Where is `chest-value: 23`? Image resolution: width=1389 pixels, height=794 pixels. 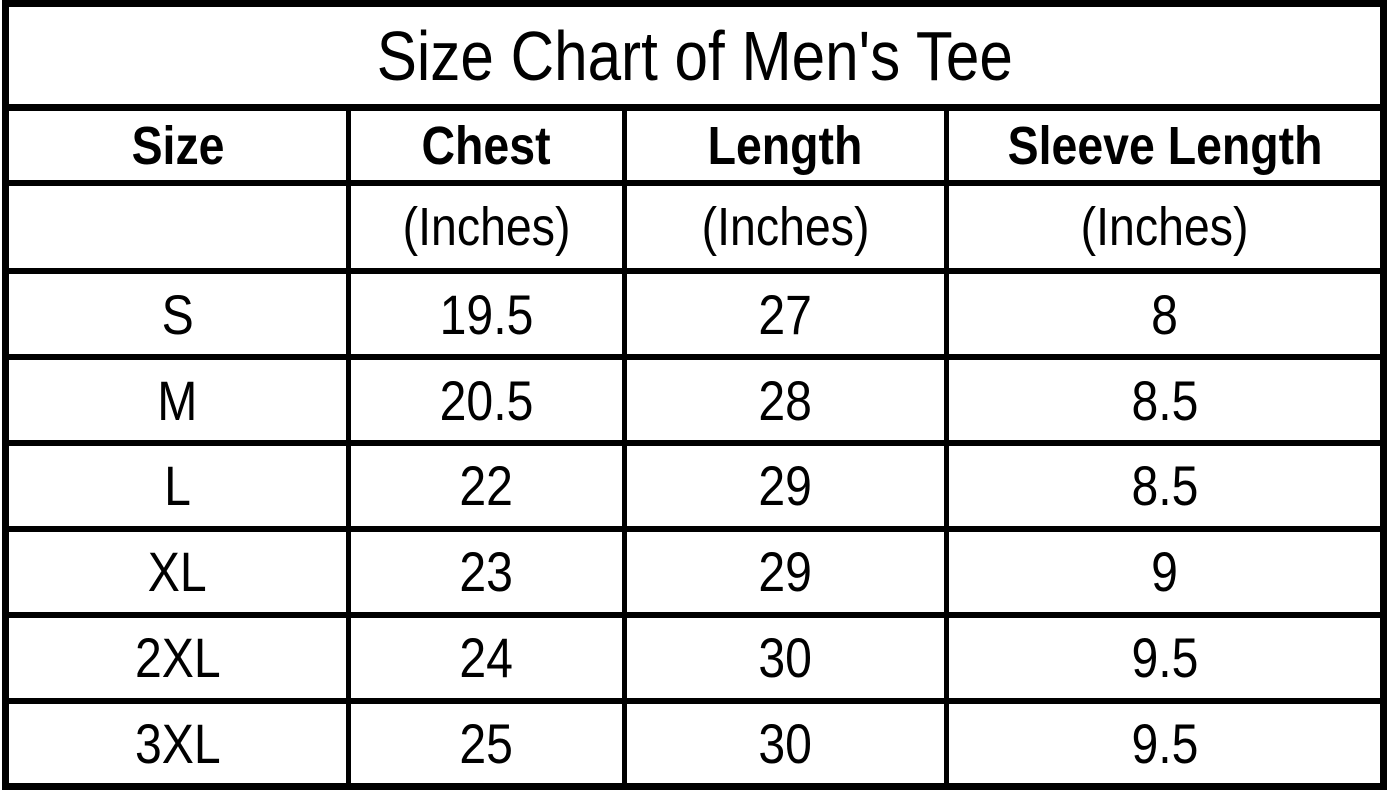 chest-value: 23 is located at coordinates (486, 572).